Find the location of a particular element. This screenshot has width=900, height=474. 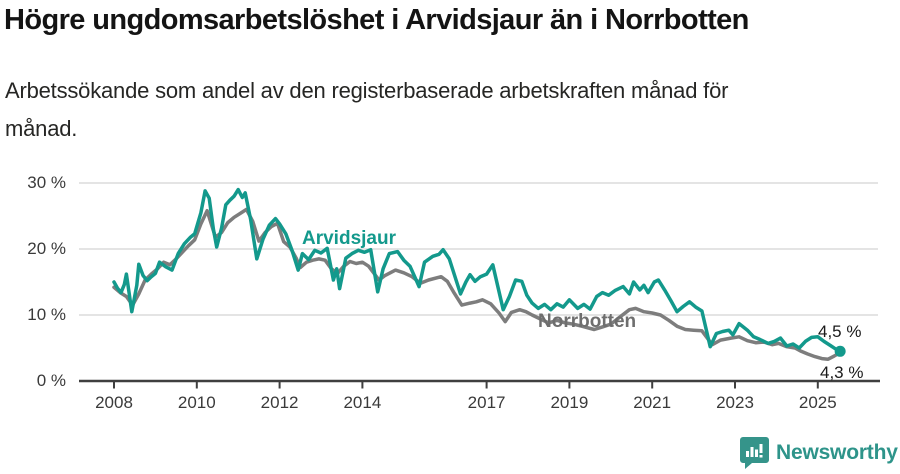

end-value-arvidsjaur: 4,5 % is located at coordinates (840, 331).